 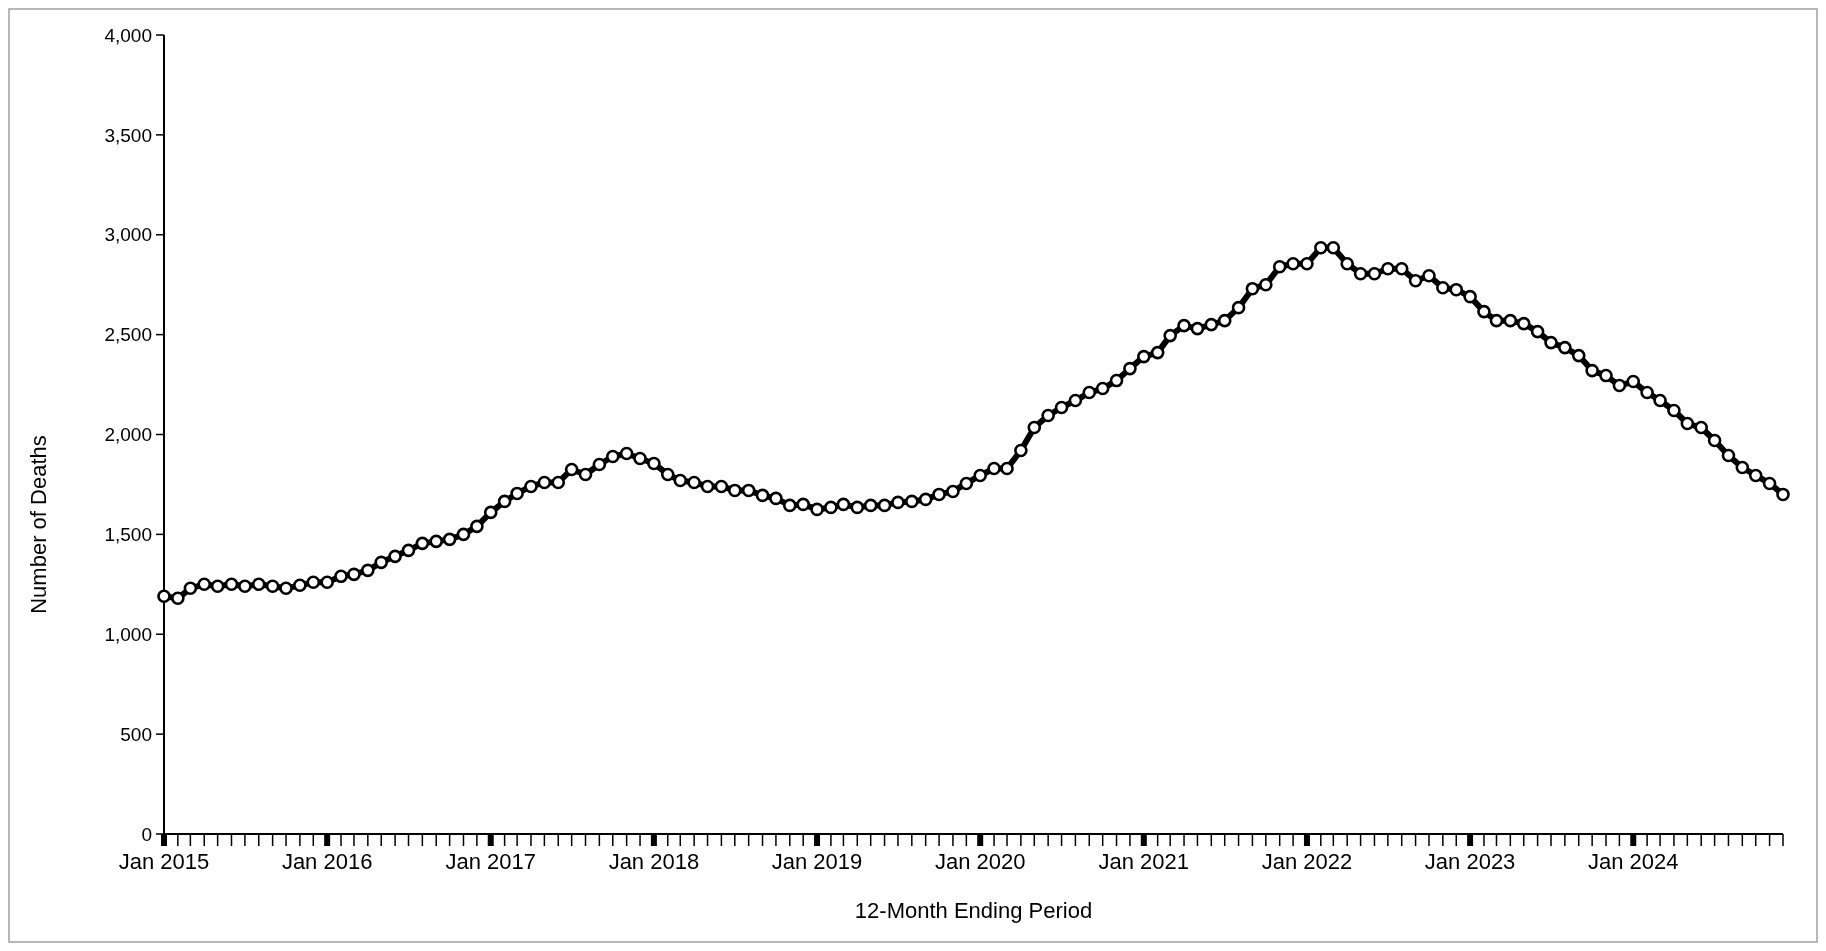 I want to click on y-tick-label: 2,500, so click(x=128, y=335).